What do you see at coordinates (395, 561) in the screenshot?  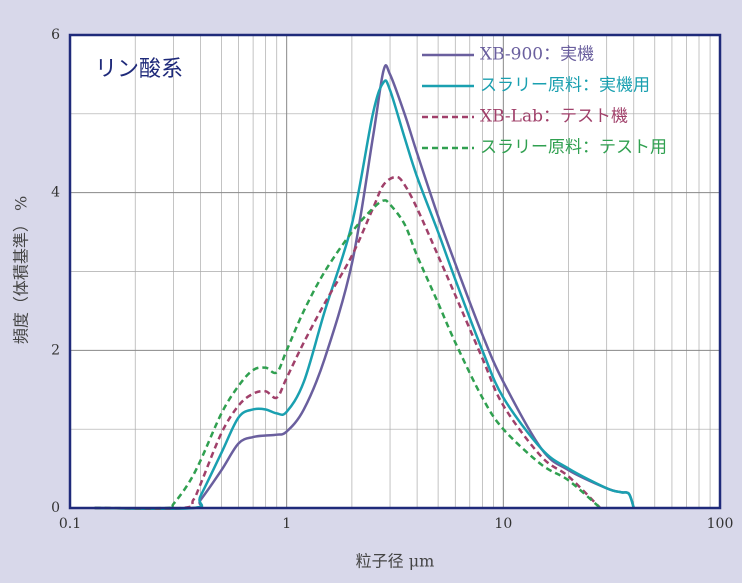 I see `x-axis-label: 粒子径 μm` at bounding box center [395, 561].